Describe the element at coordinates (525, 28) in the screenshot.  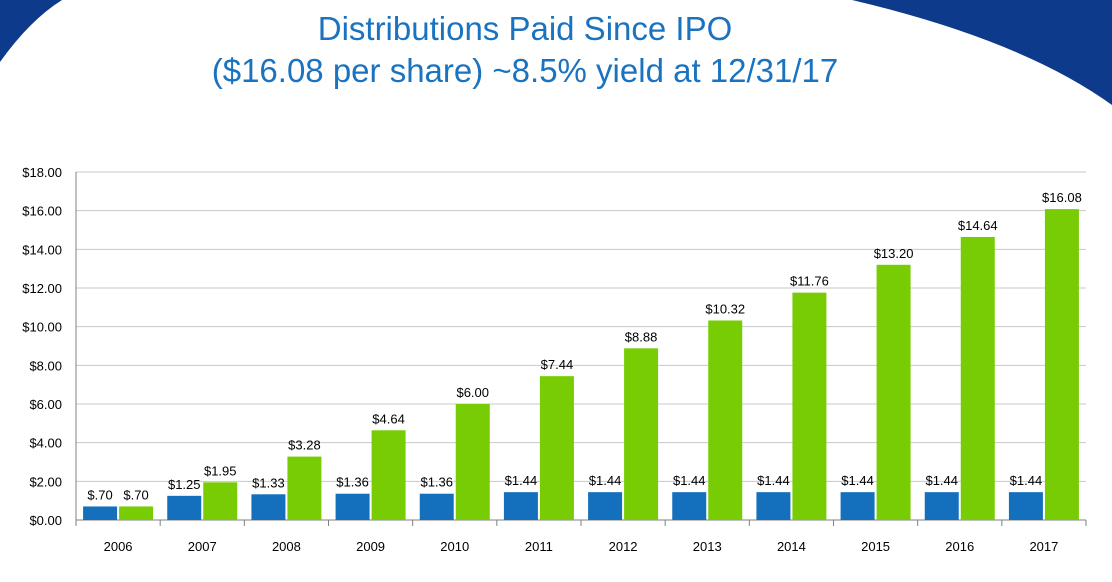
I see `title-line-1: Distributions Paid Since IPO` at that location.